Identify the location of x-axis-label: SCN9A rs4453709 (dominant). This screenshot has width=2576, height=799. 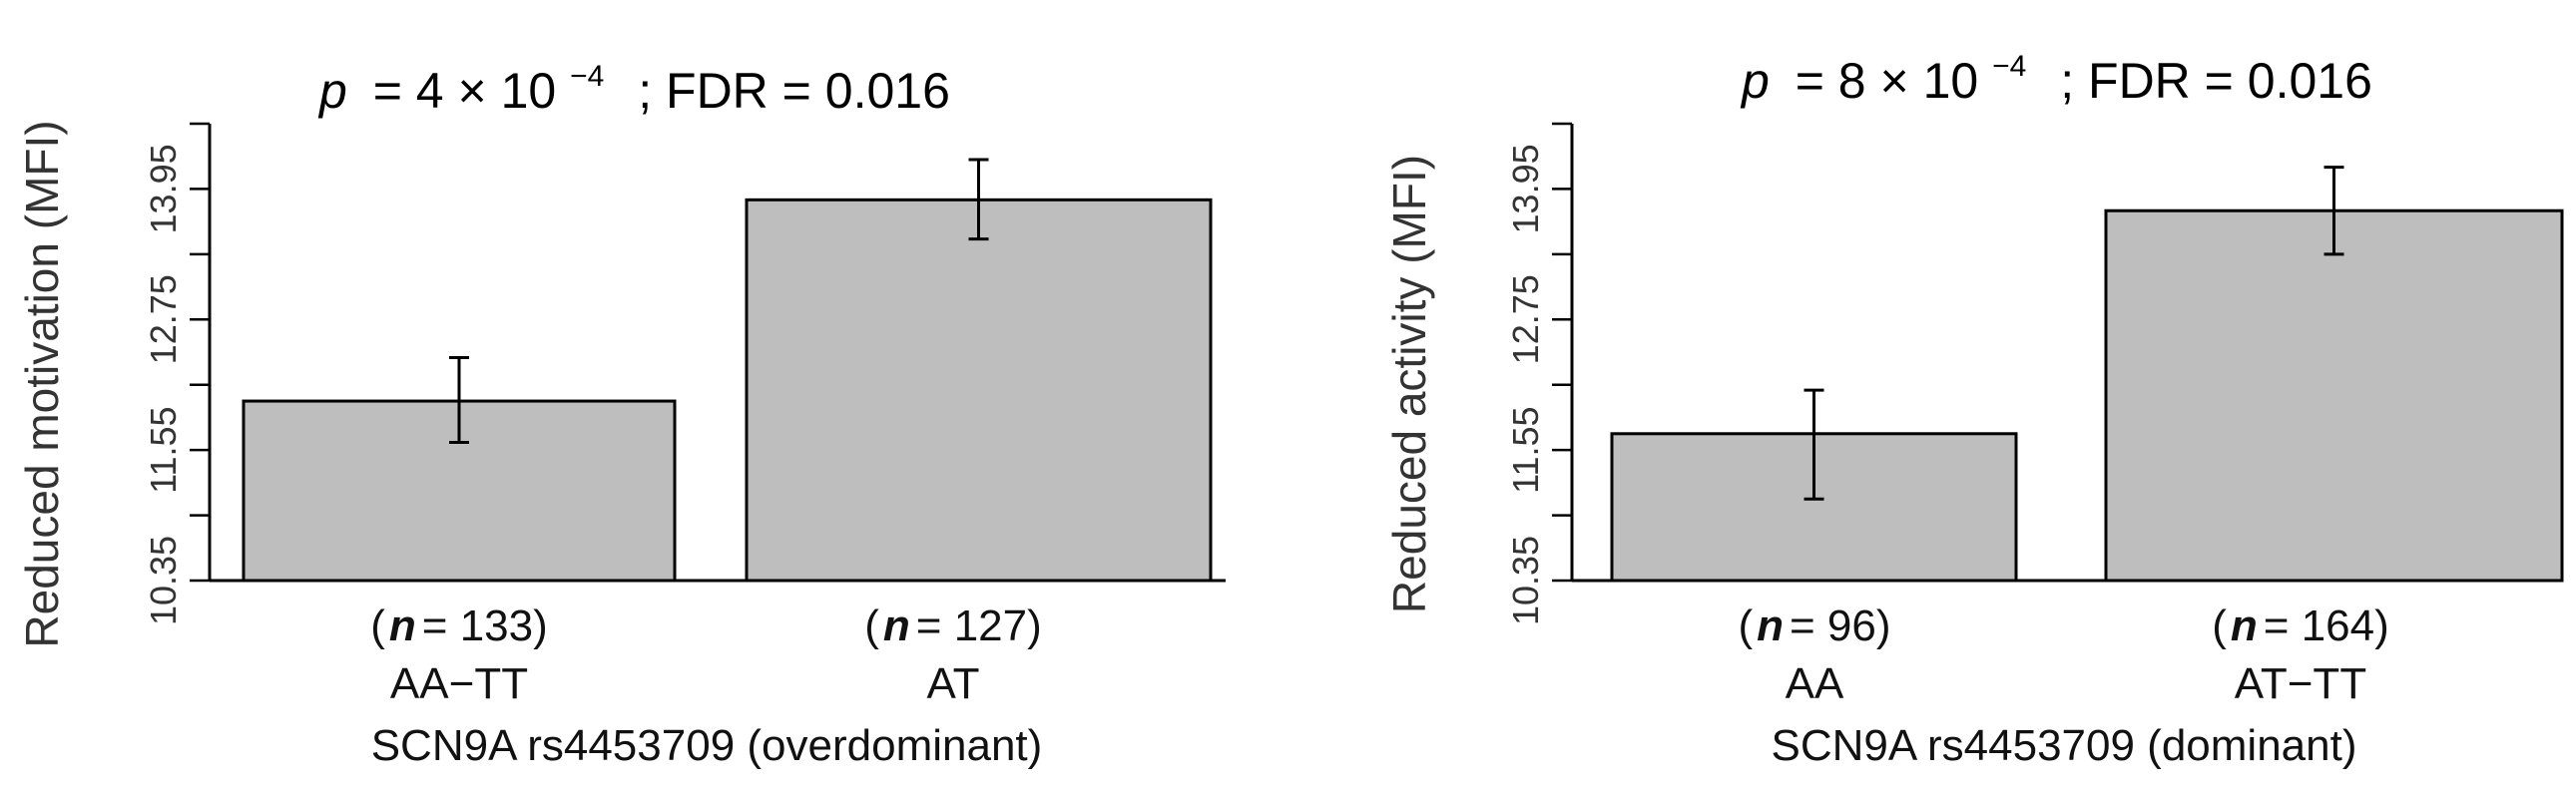
(2064, 745).